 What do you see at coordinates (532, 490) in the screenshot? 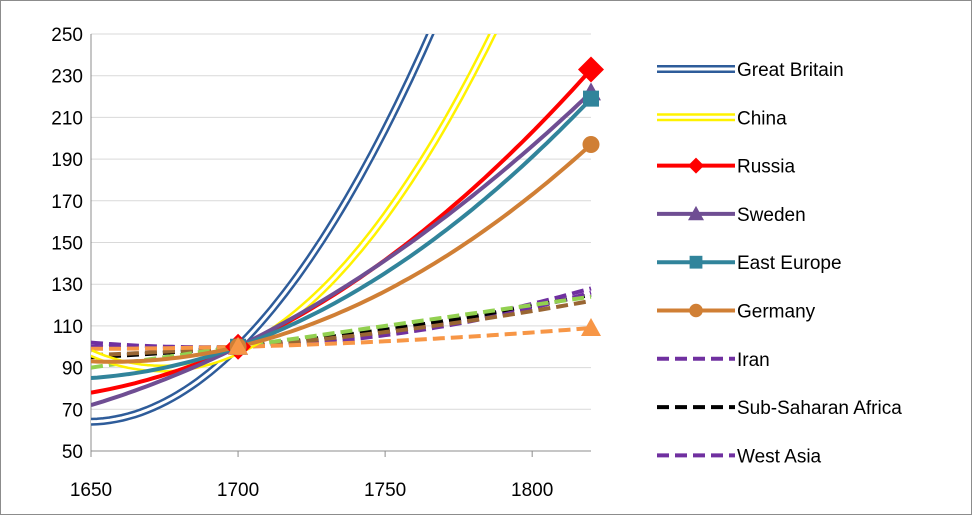
I see `x-tick-label: 1800` at bounding box center [532, 490].